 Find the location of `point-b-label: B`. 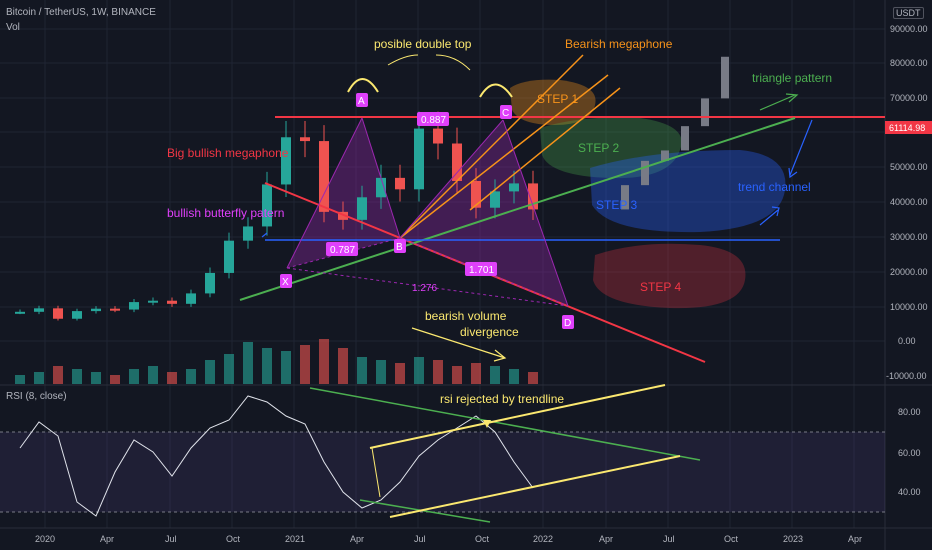

point-b-label: B is located at coordinates (399, 247).